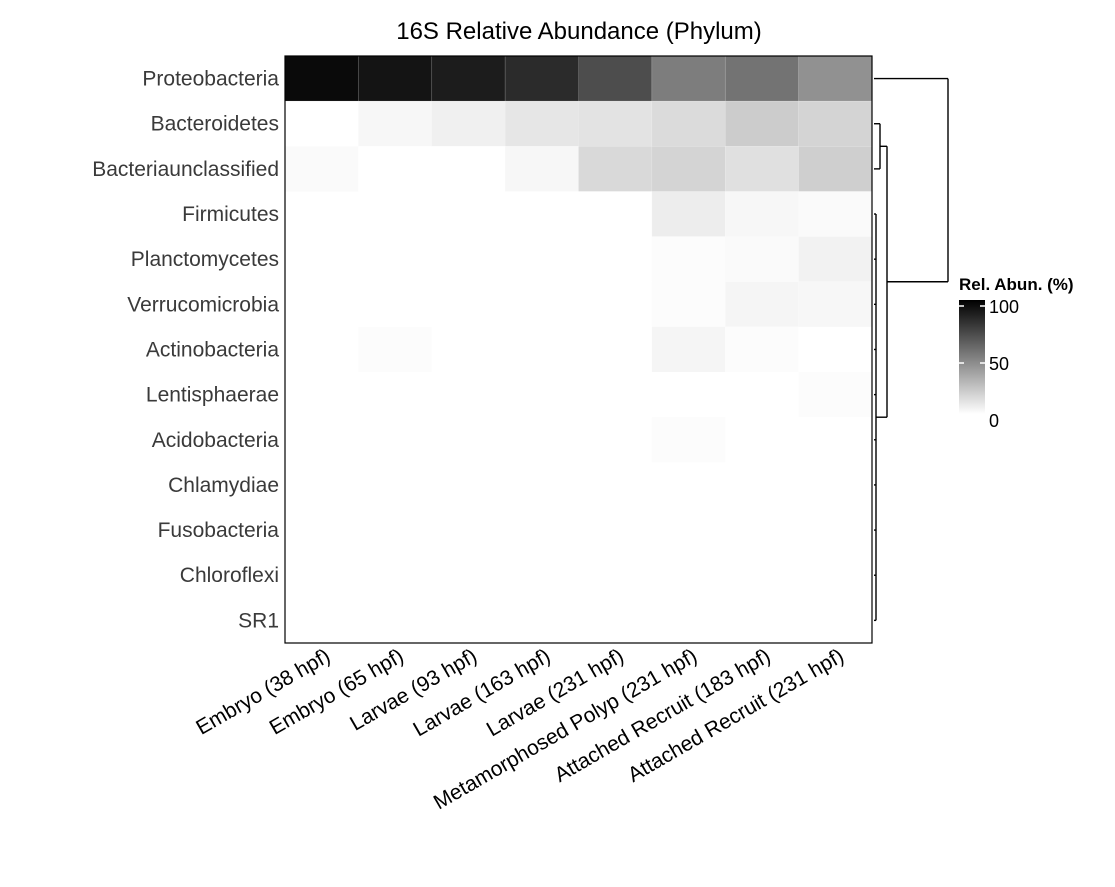 This screenshot has height=887, width=1115. Describe the element at coordinates (230, 214) in the screenshot. I see `row-label: Firmicutes` at that location.